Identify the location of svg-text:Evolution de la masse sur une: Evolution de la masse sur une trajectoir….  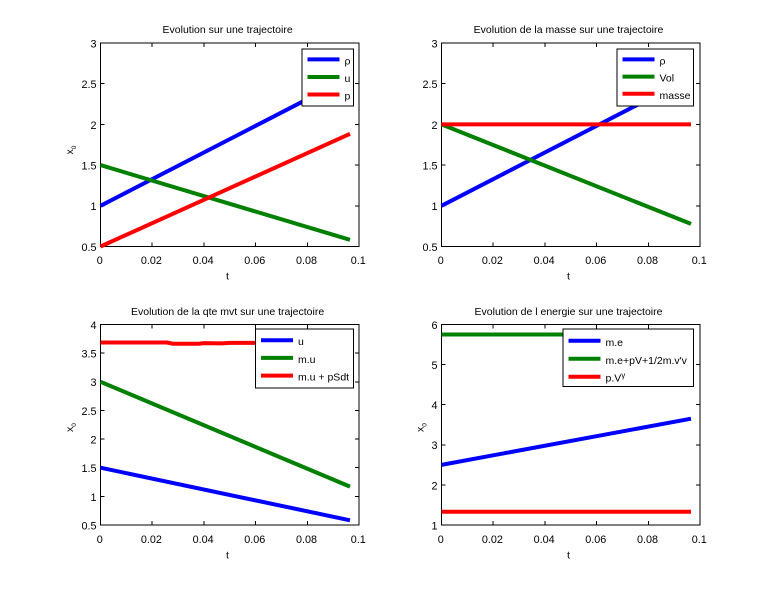
(569, 30).